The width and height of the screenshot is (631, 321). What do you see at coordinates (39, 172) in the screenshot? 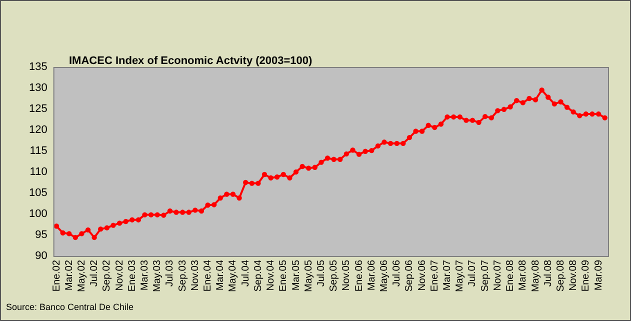
I see `y-tick-label: 110` at bounding box center [39, 172].